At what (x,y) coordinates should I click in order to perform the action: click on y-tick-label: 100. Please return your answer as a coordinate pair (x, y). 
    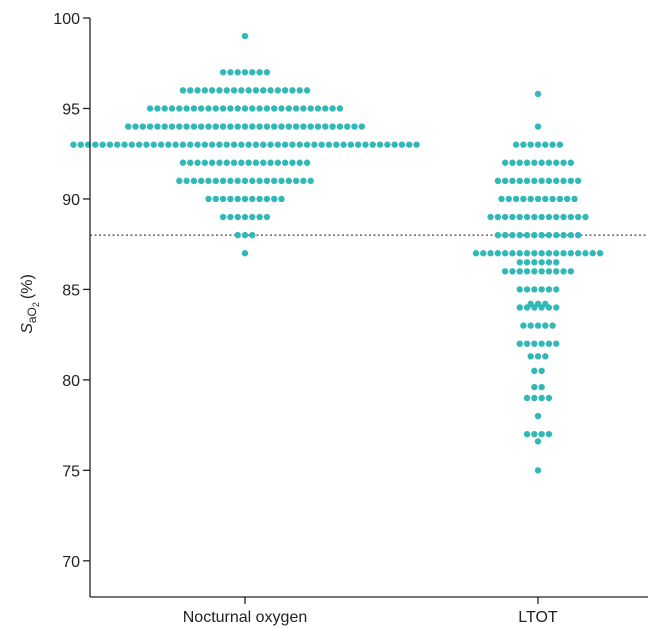
    Looking at the image, I should click on (66, 19).